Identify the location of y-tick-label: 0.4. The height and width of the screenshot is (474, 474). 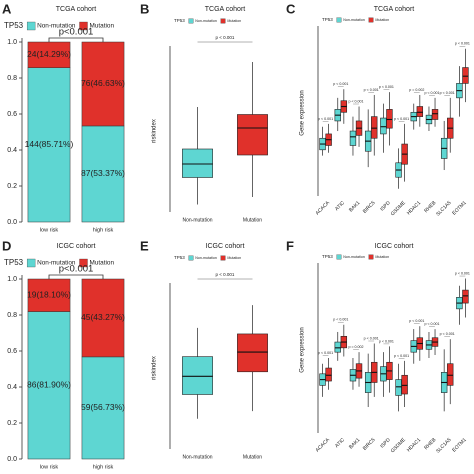
(12, 387).